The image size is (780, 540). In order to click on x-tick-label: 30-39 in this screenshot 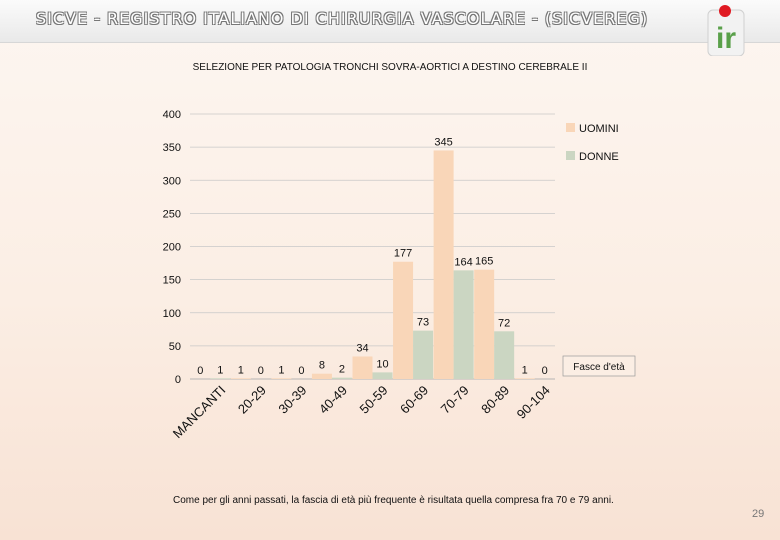, I will do `click(292, 400)`.